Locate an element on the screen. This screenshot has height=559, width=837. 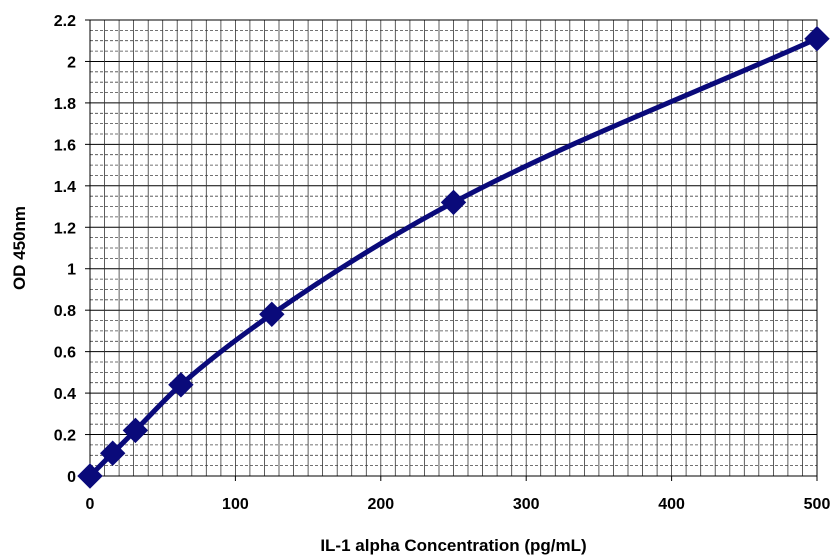
y-tick-label: 1.8 is located at coordinates (65, 104).